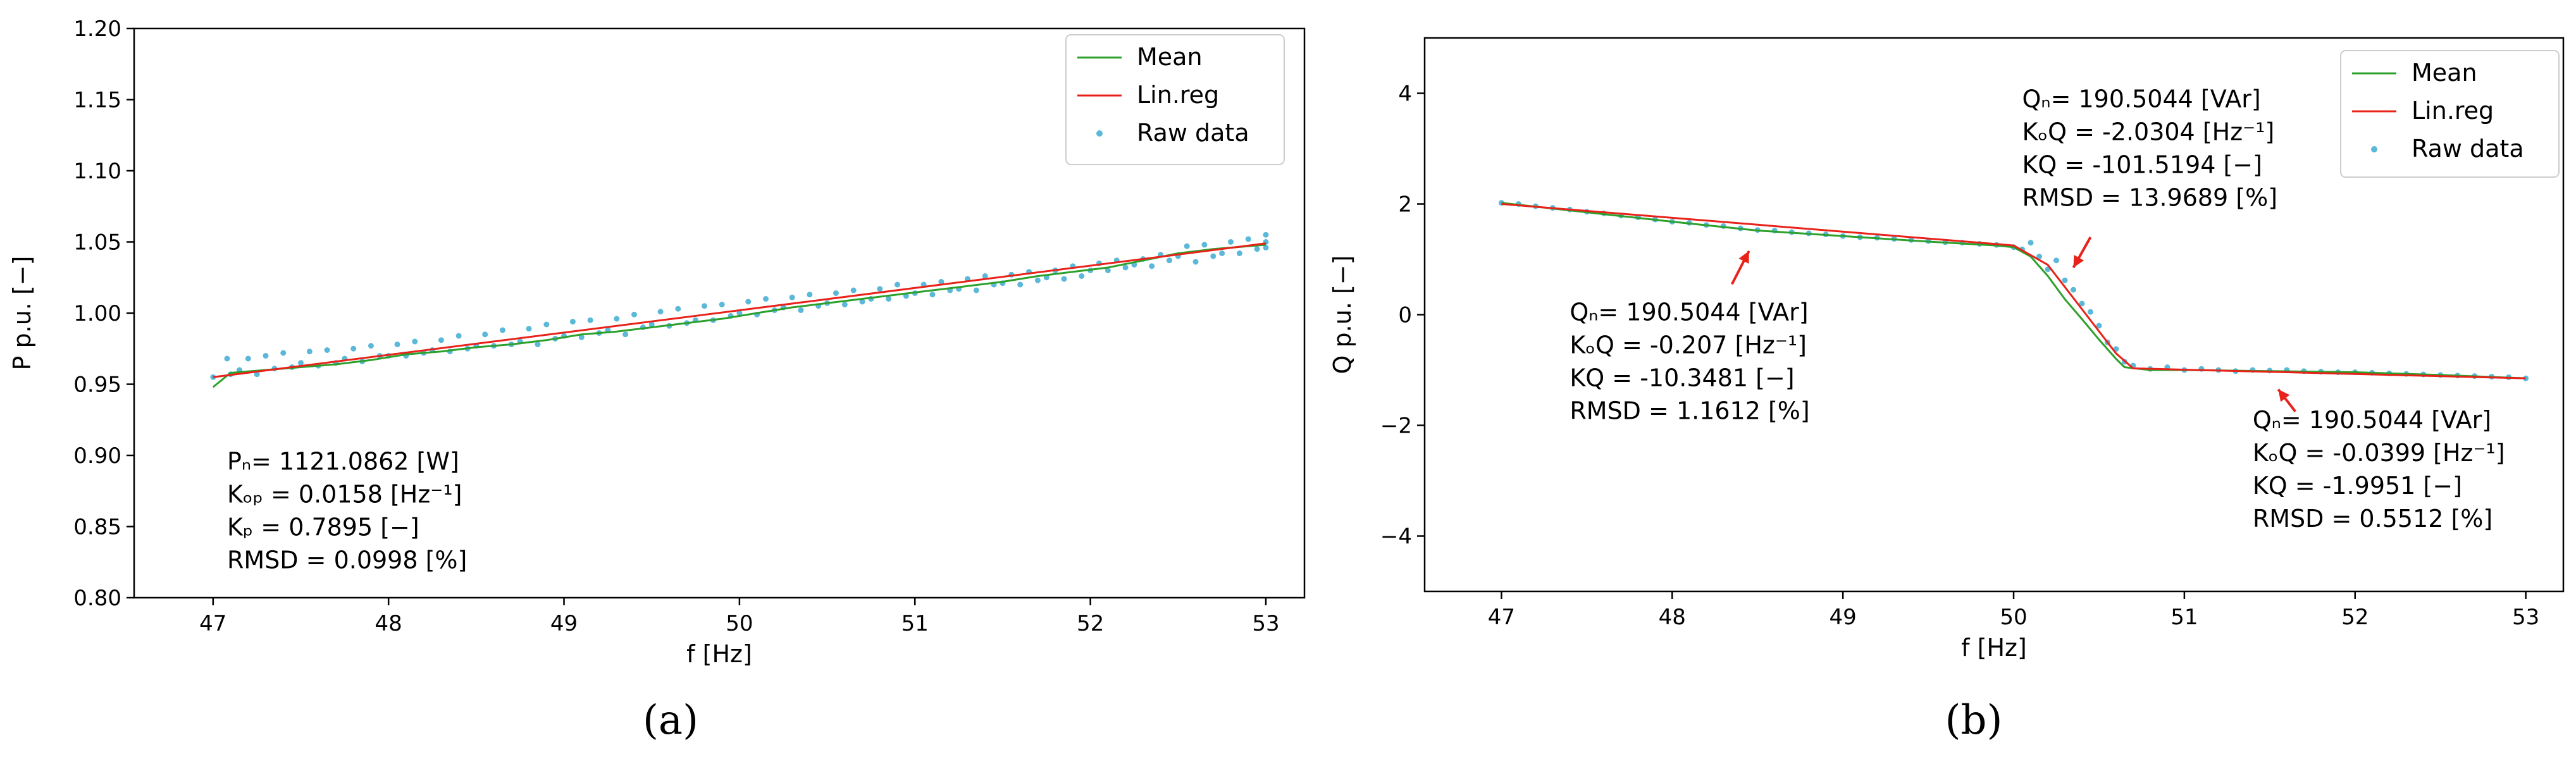  Describe the element at coordinates (2148, 131) in the screenshot. I see `annotation-line: KₒQ = -2.0304 [Hz⁻¹]` at that location.